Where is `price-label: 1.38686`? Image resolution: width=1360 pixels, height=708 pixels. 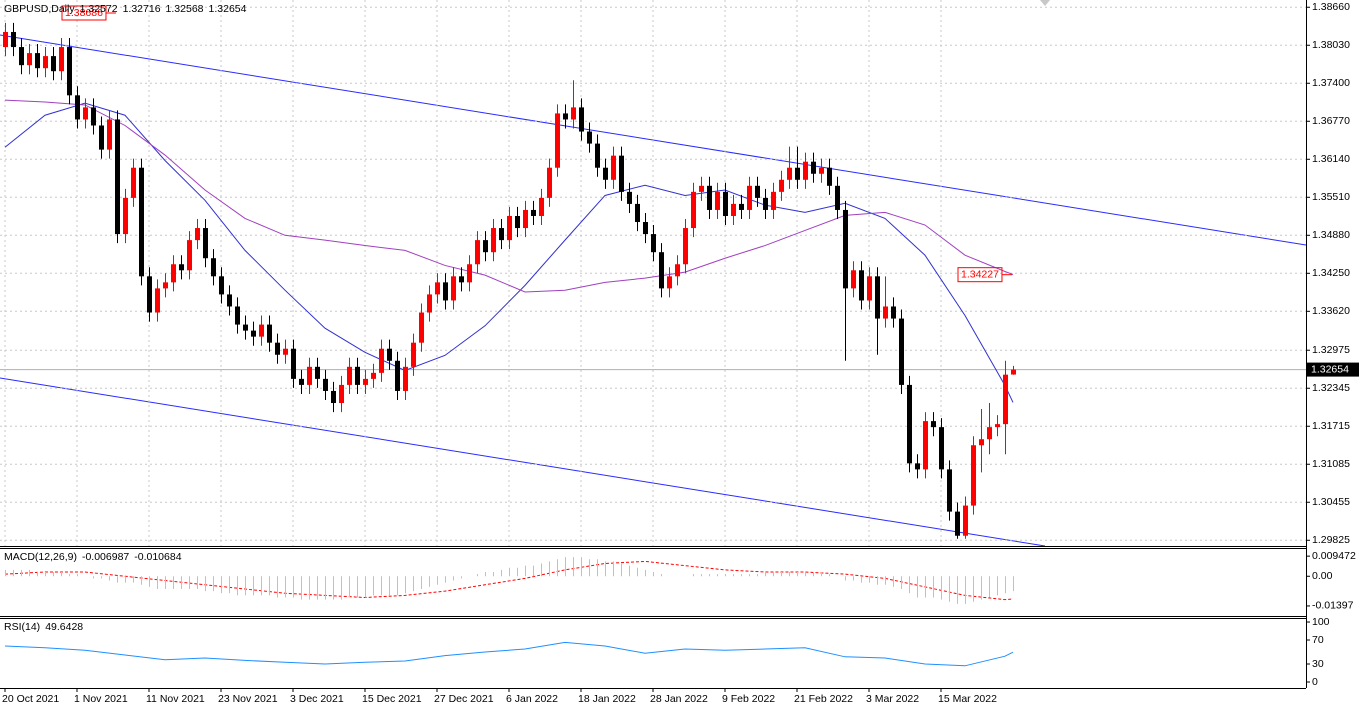 price-label: 1.38686 is located at coordinates (84, 13).